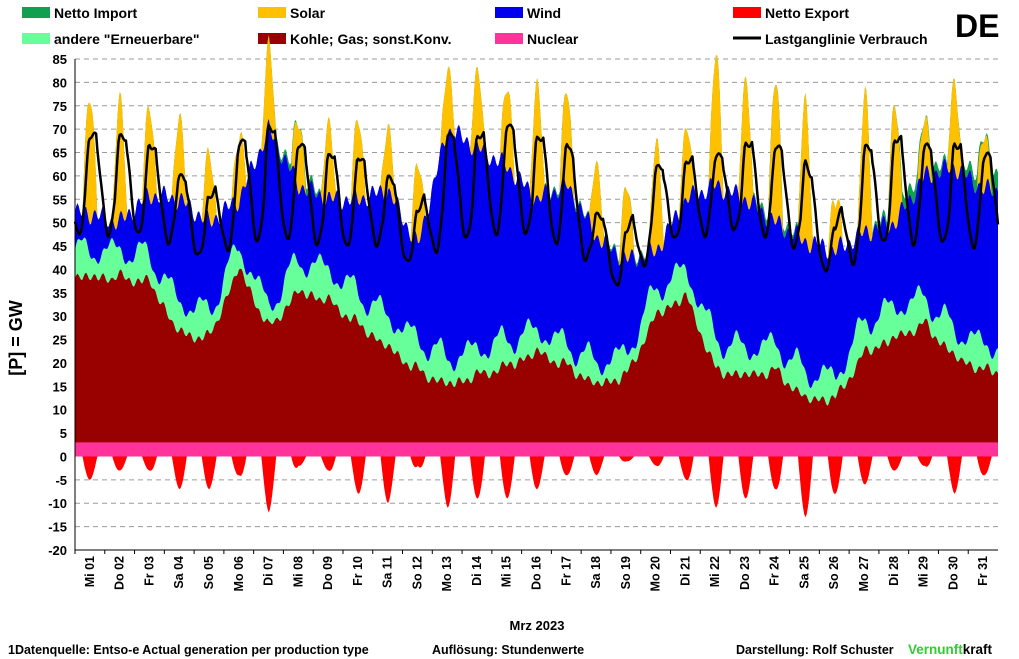 This screenshot has height=659, width=1019. What do you see at coordinates (57, 503) in the screenshot?
I see `y-tick-label: -10` at bounding box center [57, 503].